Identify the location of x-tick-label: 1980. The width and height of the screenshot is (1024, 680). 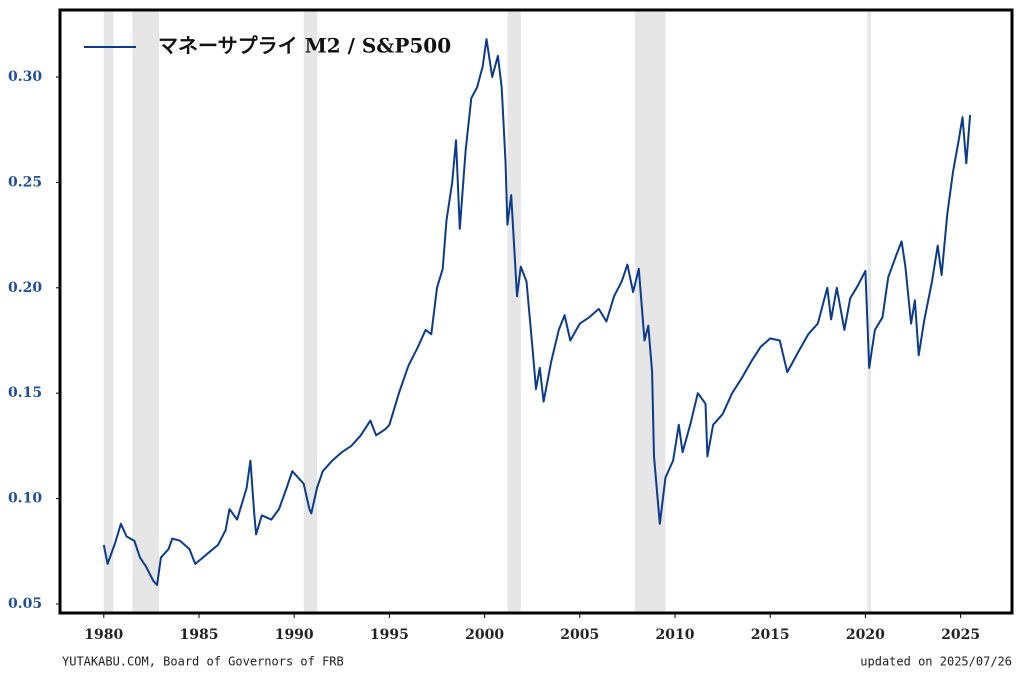
(103, 635).